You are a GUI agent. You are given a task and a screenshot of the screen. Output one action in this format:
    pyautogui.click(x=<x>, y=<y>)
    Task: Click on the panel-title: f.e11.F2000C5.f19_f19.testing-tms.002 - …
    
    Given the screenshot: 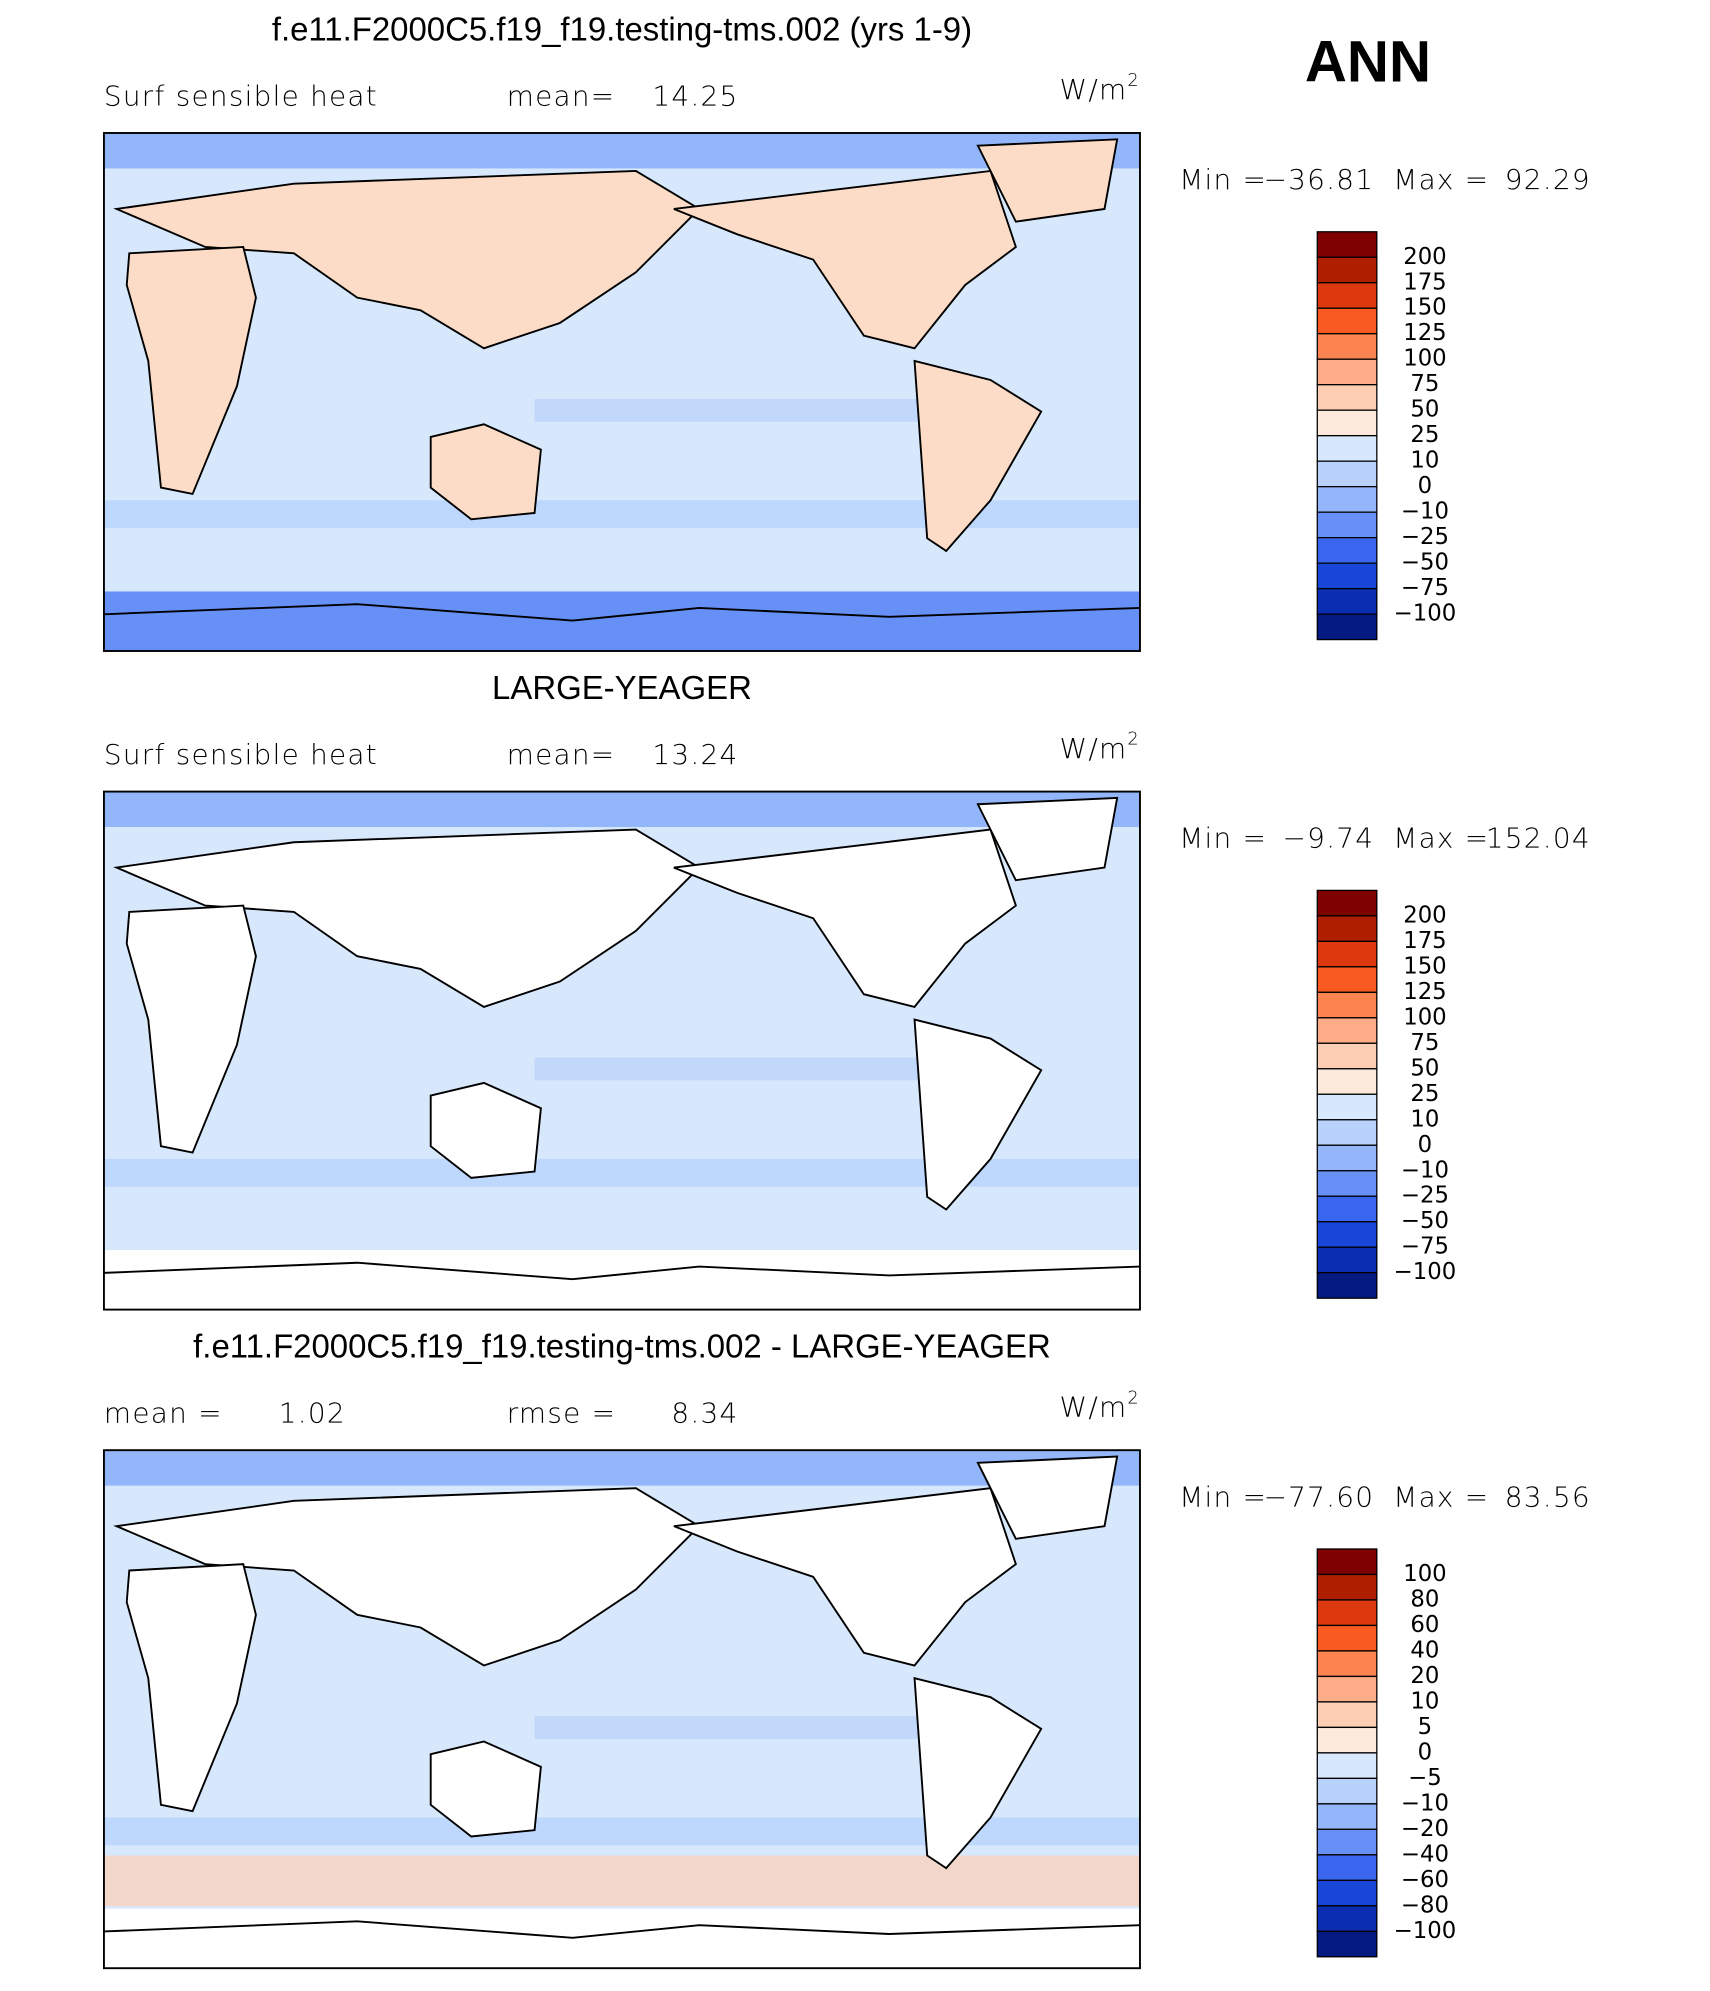 What is the action you would take?
    pyautogui.click(x=622, y=1346)
    